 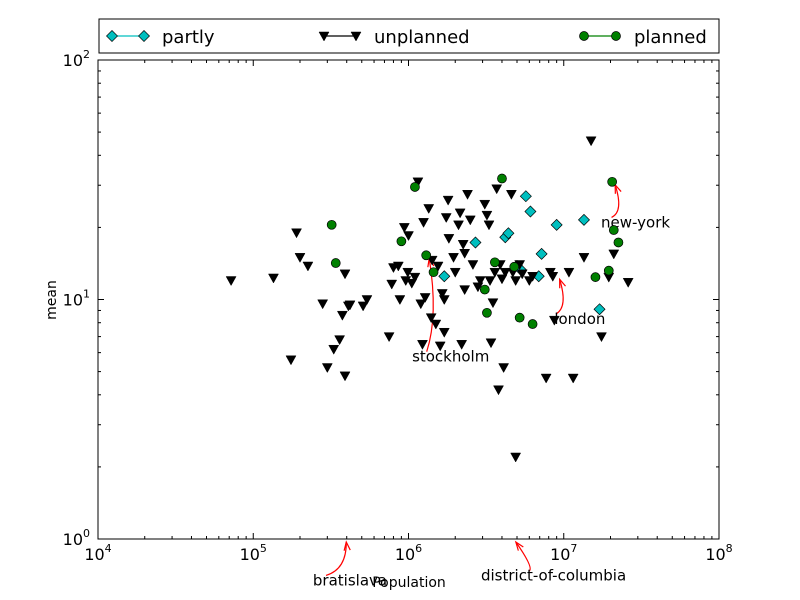 What do you see at coordinates (394, 37) in the screenshot?
I see `legend-entry-unplanned: unplanned` at bounding box center [394, 37].